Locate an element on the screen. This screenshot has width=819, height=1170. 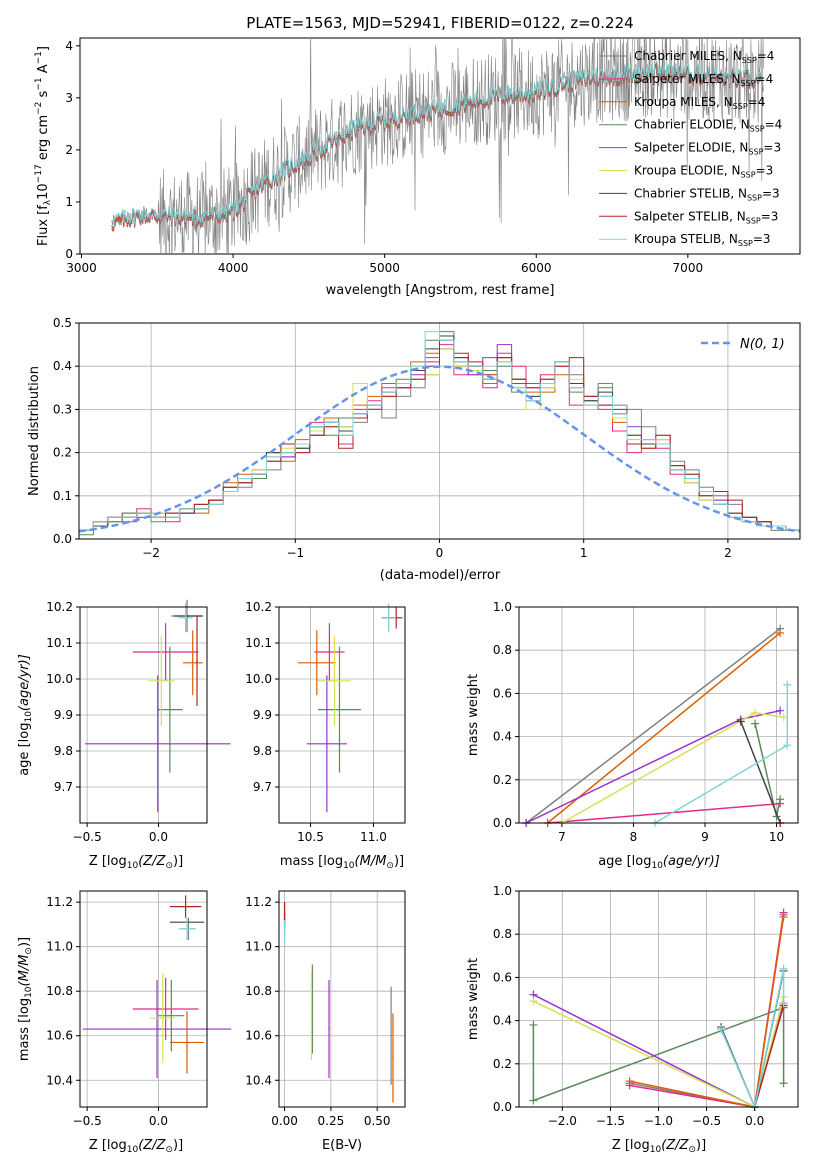
x-tick-label: 11.0 is located at coordinates (373, 837).